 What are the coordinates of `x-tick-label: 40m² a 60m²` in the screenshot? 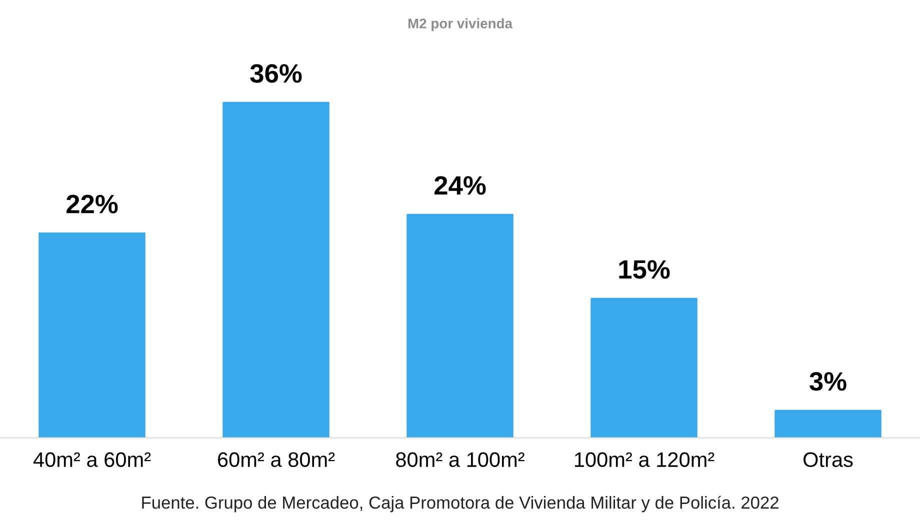 It's located at (92, 460).